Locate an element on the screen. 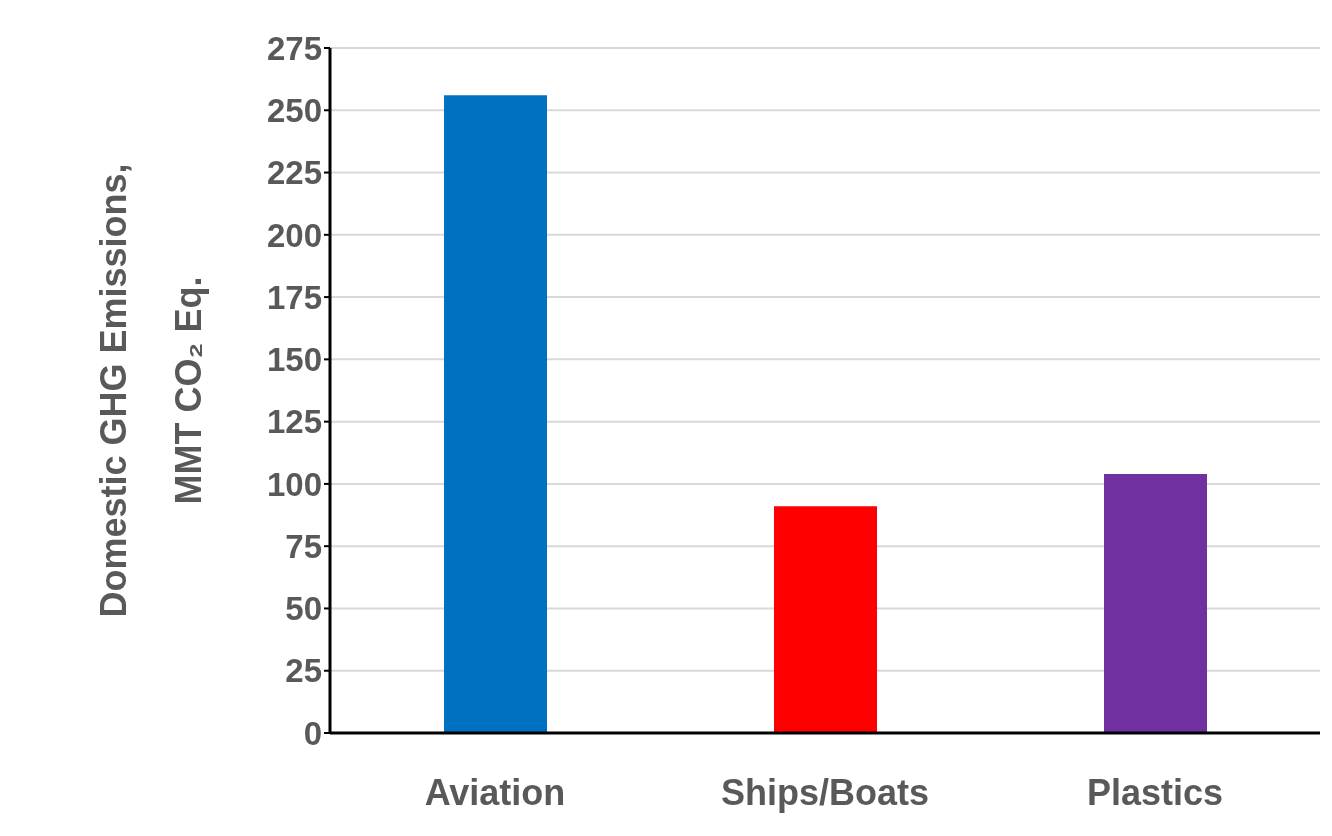 The width and height of the screenshot is (1332, 836). y-axis-title: Domestic GHG Emissions, MMT CO₂ Eq. is located at coordinates (150, 390).